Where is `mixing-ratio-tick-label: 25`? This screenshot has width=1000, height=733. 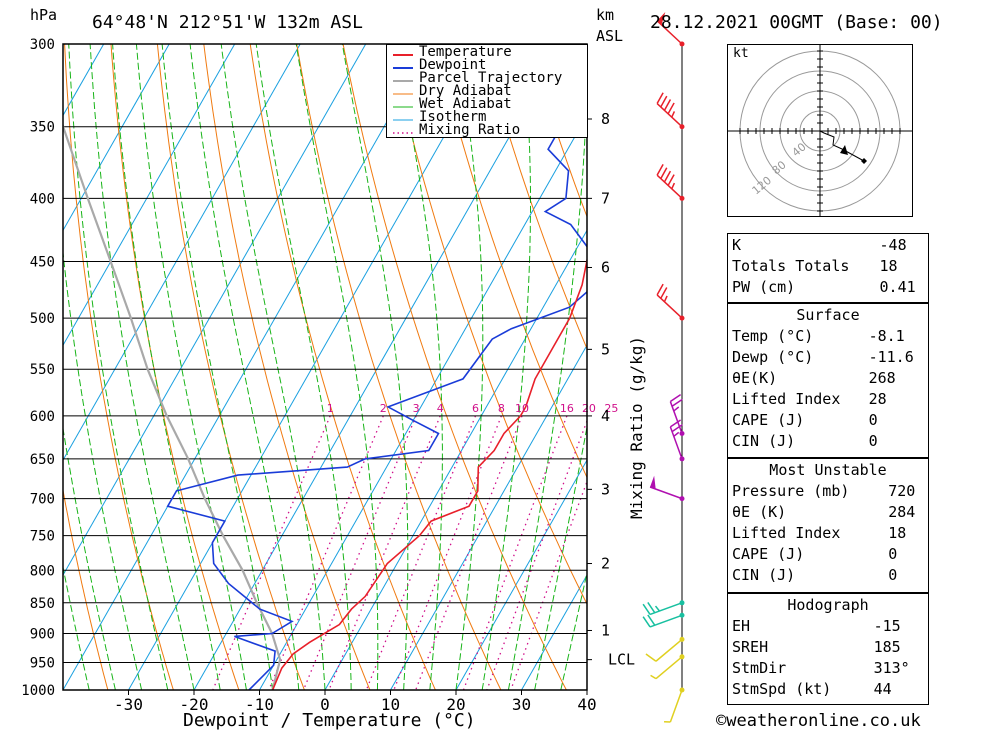
mixing-ratio-tick-label: 25 is located at coordinates (611, 408).